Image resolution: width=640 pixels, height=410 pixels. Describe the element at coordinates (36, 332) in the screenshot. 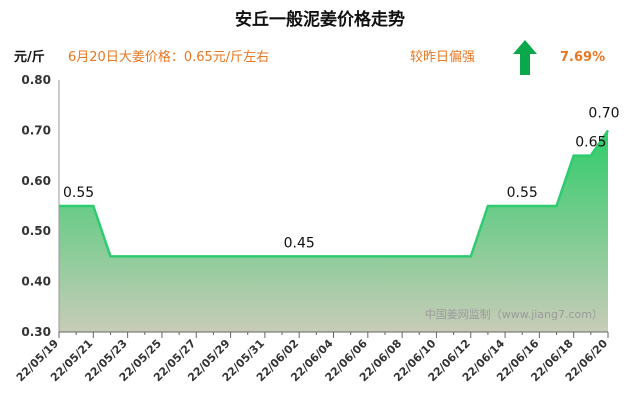

I see `y-tick-label: 0.30` at that location.